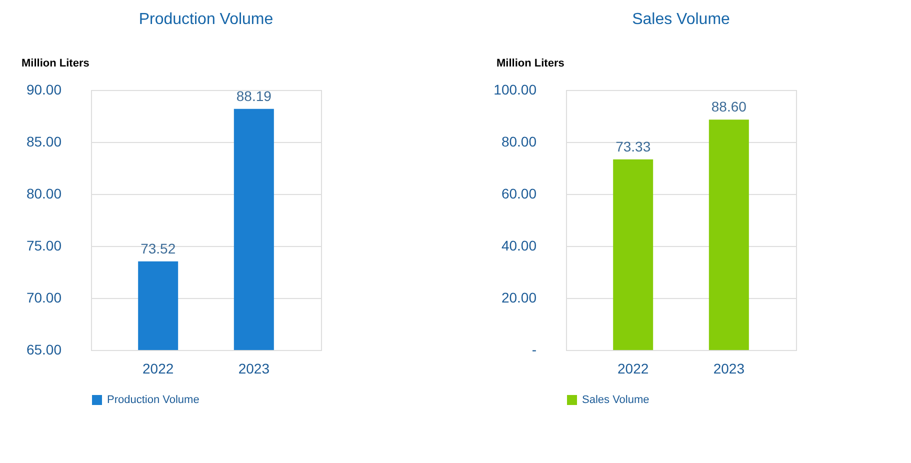  What do you see at coordinates (44, 246) in the screenshot?
I see `y-tick-label: 75.00` at bounding box center [44, 246].